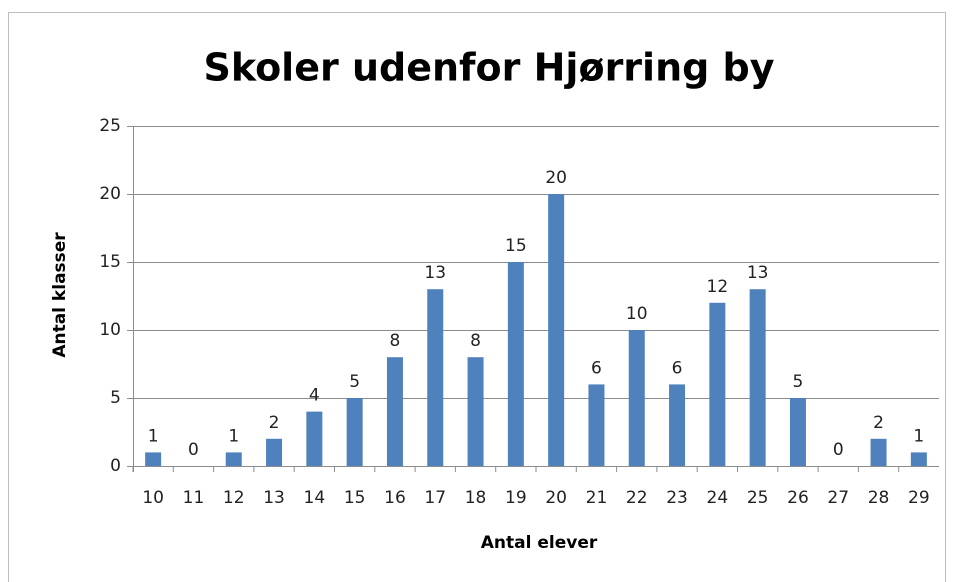  Describe the element at coordinates (110, 330) in the screenshot. I see `y-tick-label: 10` at that location.